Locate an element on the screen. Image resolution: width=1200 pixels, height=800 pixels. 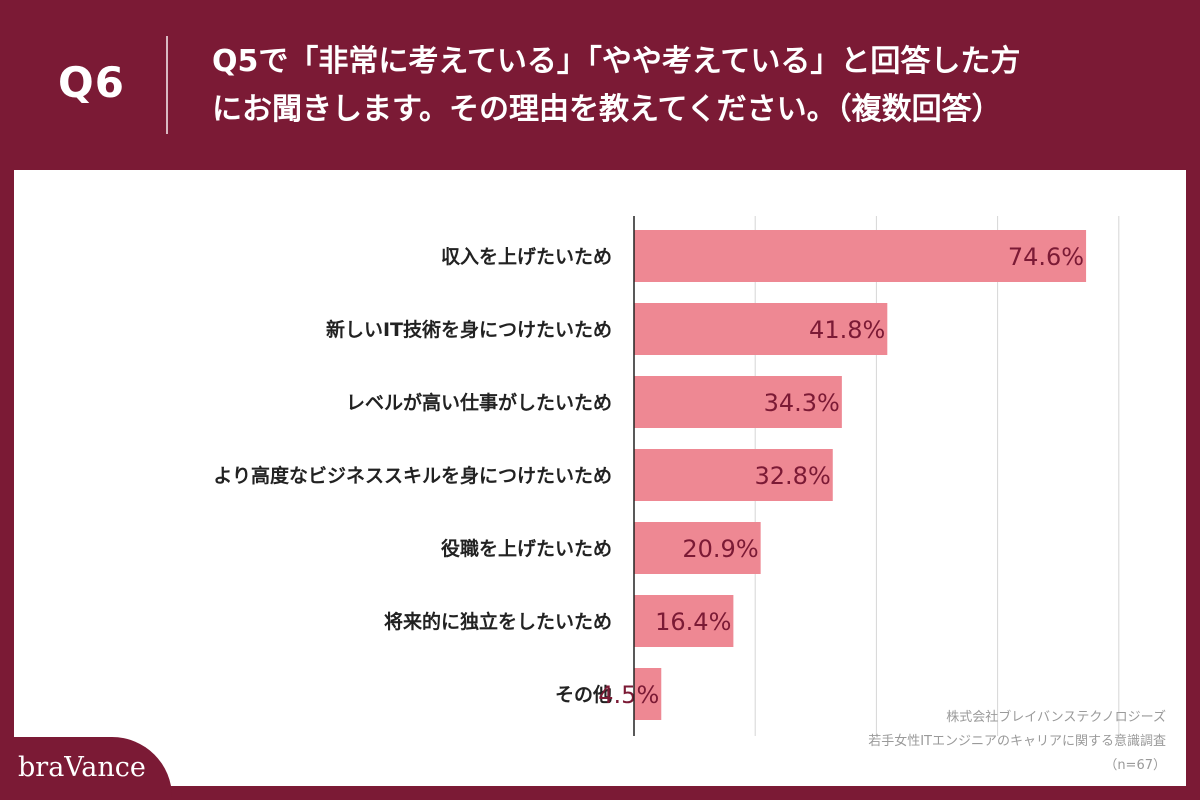
category-label: 収入を上げたいため is located at coordinates (526, 257).